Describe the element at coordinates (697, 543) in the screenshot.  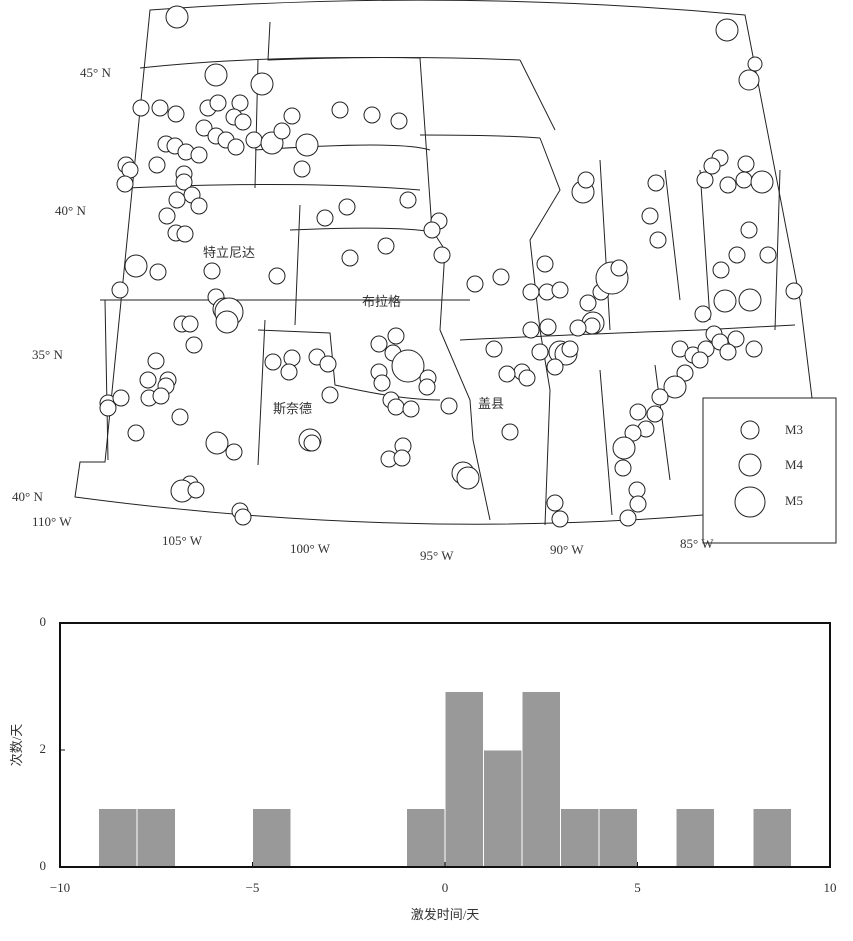
I see `lon-label: 85° W` at that location.